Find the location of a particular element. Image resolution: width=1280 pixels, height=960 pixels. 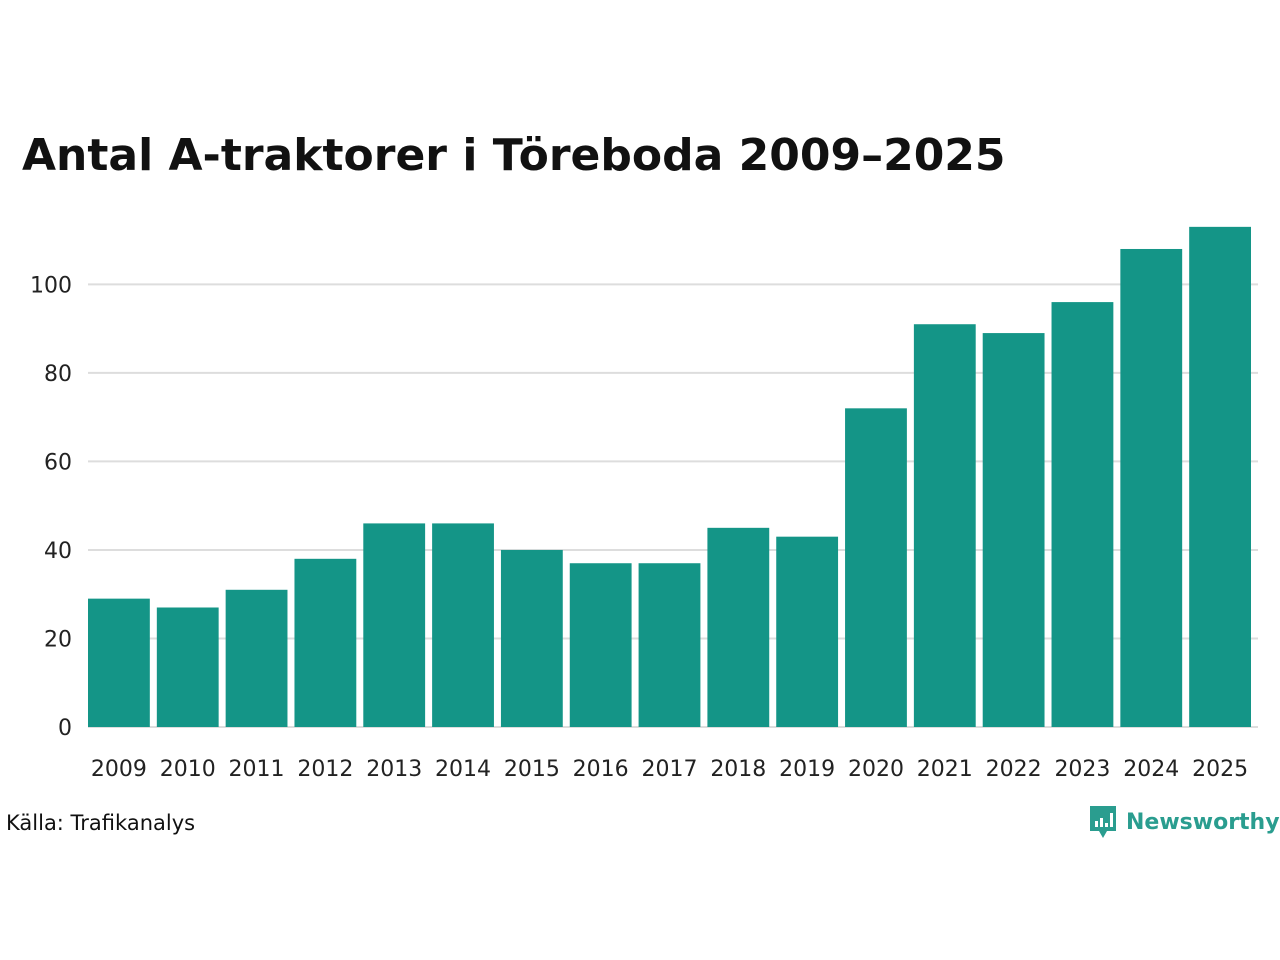

x-tick-label: 2011 is located at coordinates (257, 769).